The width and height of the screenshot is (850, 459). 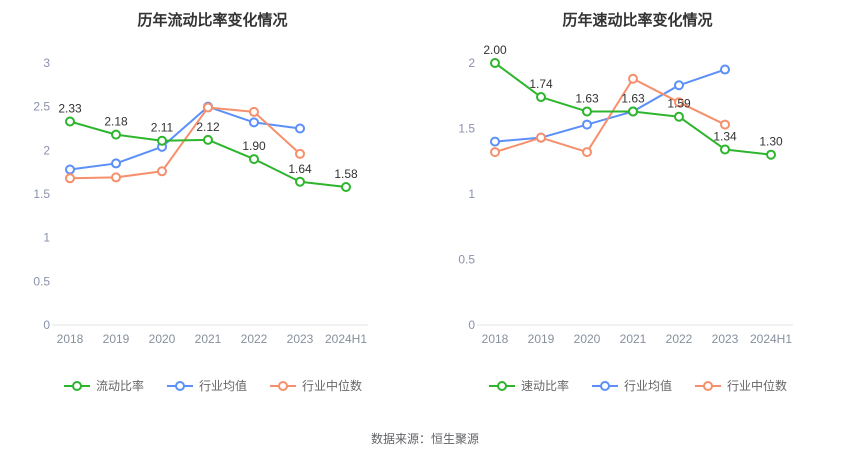 What do you see at coordinates (300, 169) in the screenshot?
I see `value-label: 1.64` at bounding box center [300, 169].